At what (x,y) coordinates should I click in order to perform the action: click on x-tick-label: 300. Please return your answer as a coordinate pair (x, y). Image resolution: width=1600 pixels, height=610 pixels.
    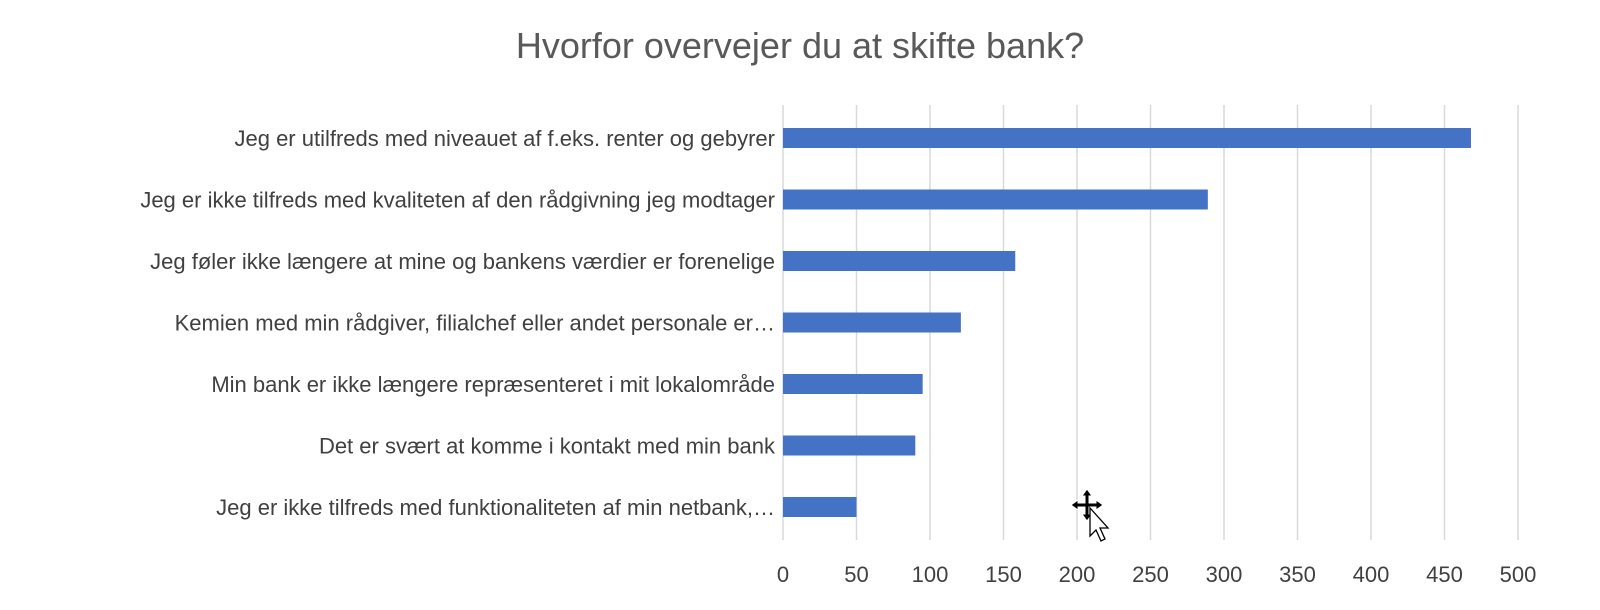
    Looking at the image, I should click on (1224, 574).